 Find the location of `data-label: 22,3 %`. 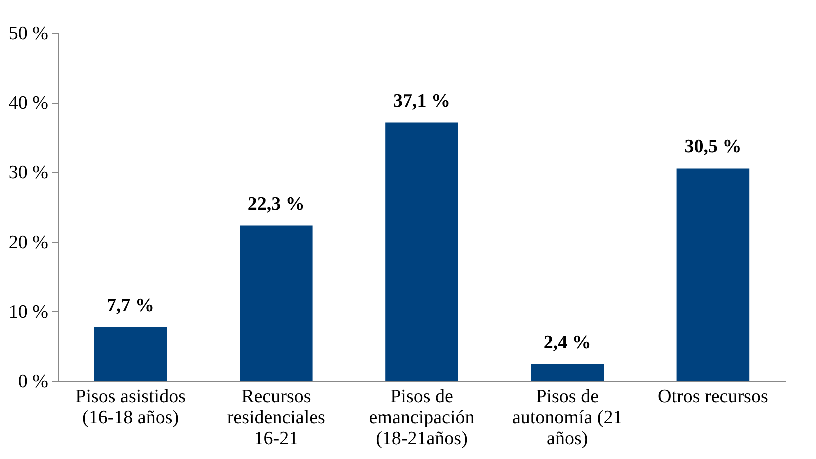

data-label: 22,3 % is located at coordinates (276, 204).